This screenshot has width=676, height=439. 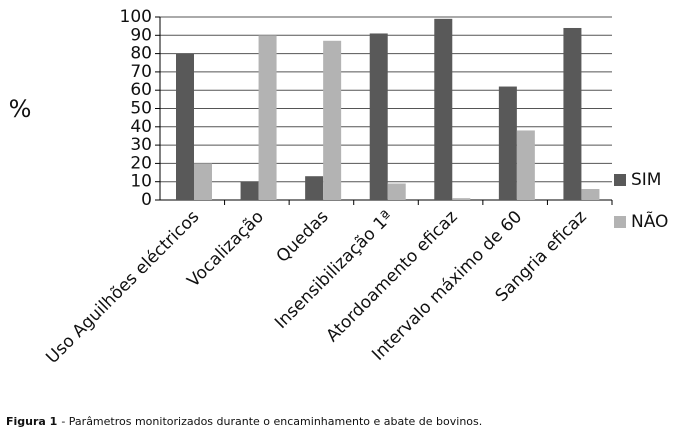 What do you see at coordinates (646, 180) in the screenshot?
I see `legend-label: SIM` at bounding box center [646, 180].